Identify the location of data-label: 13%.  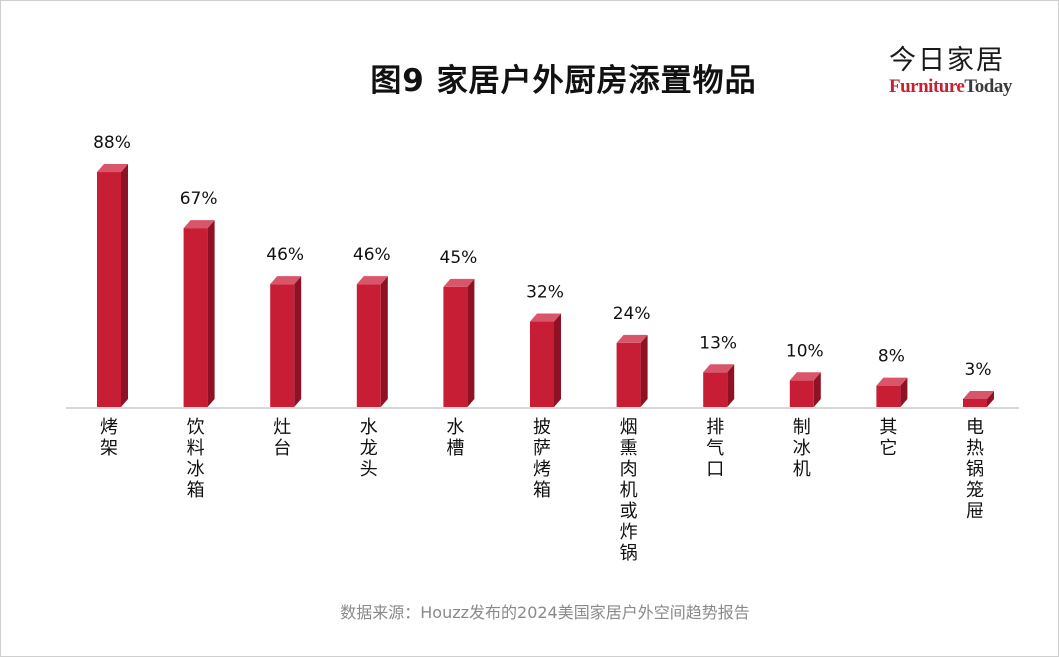
(718, 343).